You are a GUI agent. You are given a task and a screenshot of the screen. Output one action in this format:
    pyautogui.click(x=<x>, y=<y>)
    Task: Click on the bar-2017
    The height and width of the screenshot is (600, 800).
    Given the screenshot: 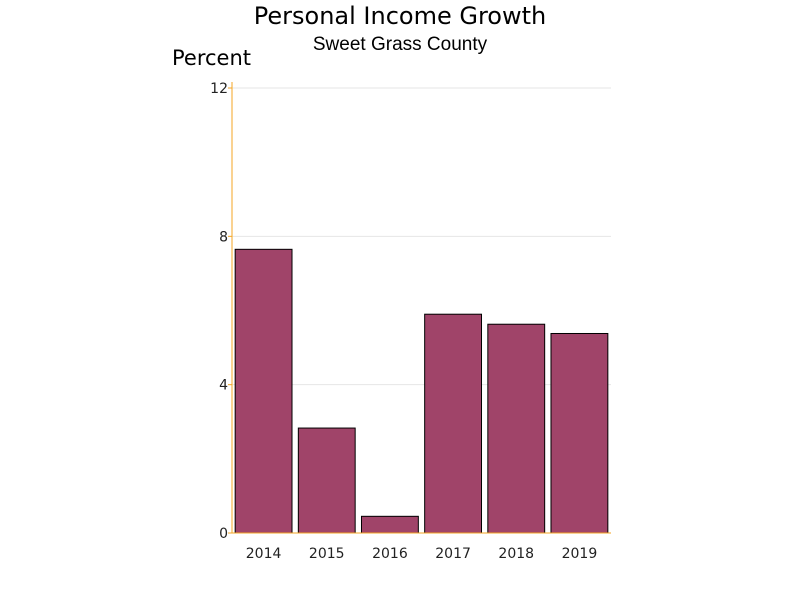 What is the action you would take?
    pyautogui.click(x=453, y=423)
    